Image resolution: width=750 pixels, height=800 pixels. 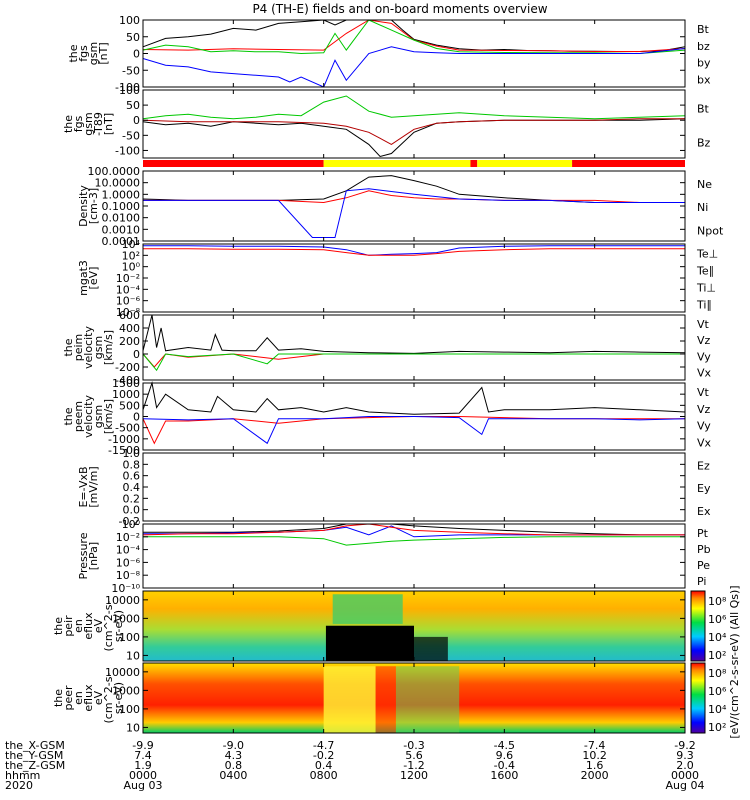 What do you see at coordinates (703, 465) in the screenshot?
I see `legend-entry: Ez` at bounding box center [703, 465].